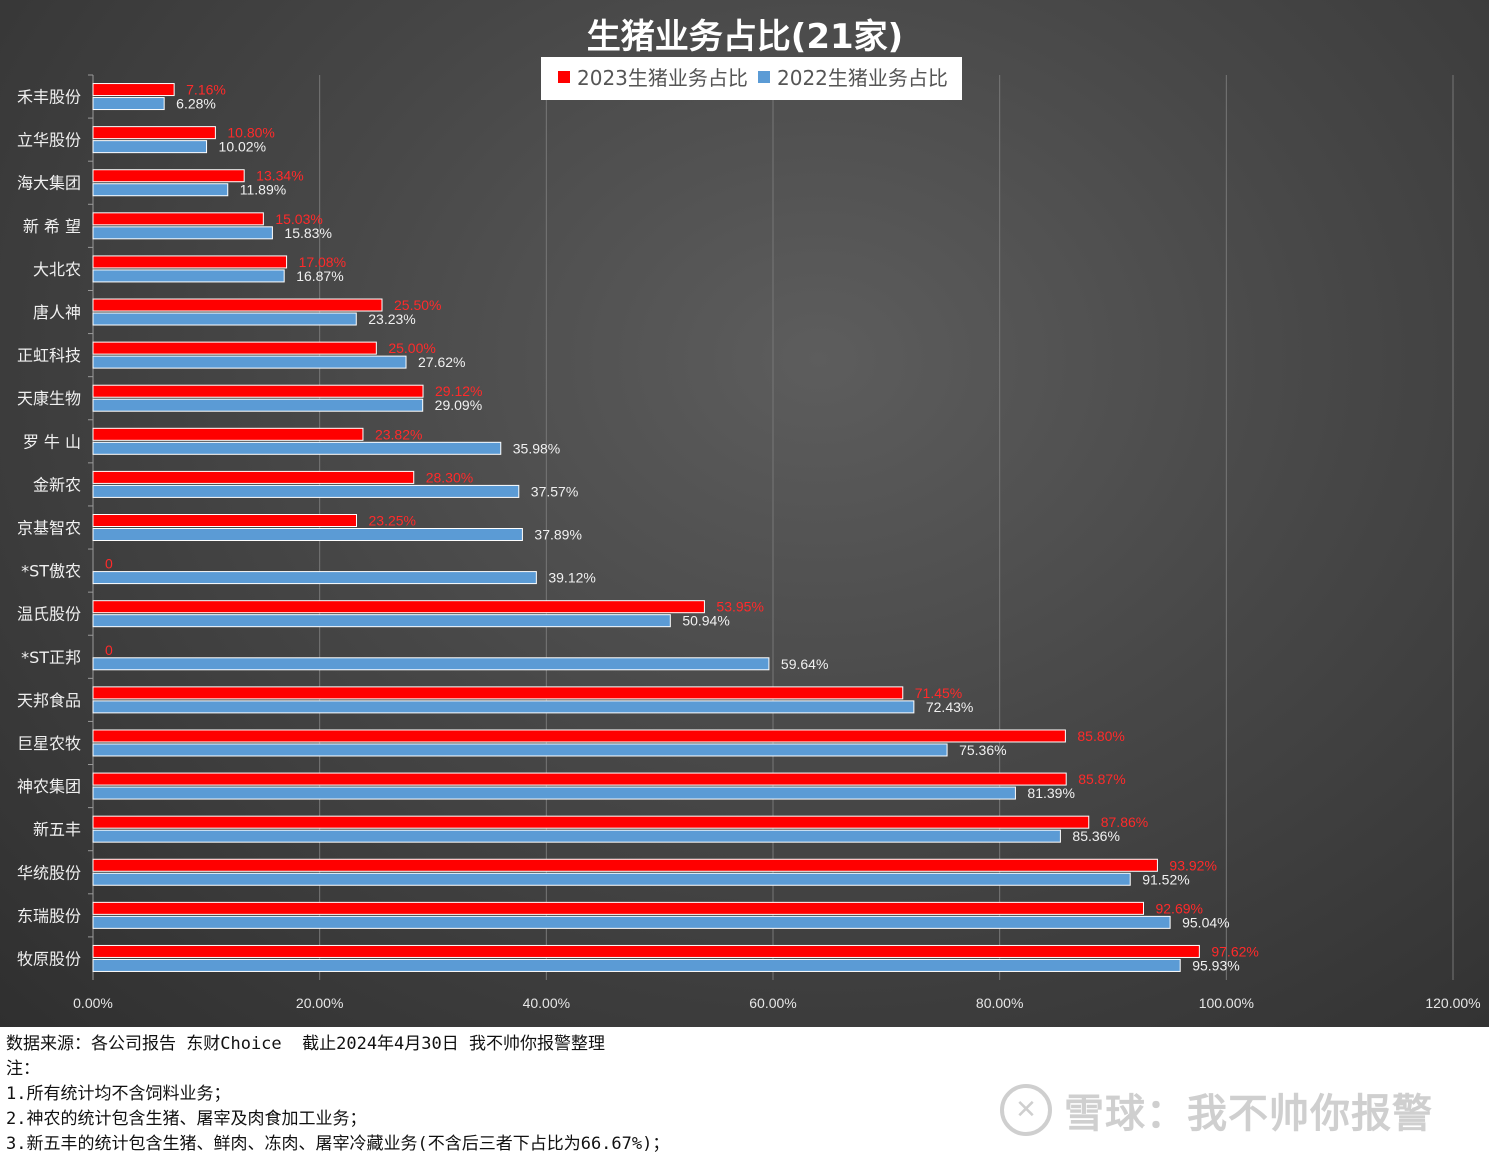  What do you see at coordinates (49, 915) in the screenshot?
I see `category-label: 东瑞股份` at bounding box center [49, 915].